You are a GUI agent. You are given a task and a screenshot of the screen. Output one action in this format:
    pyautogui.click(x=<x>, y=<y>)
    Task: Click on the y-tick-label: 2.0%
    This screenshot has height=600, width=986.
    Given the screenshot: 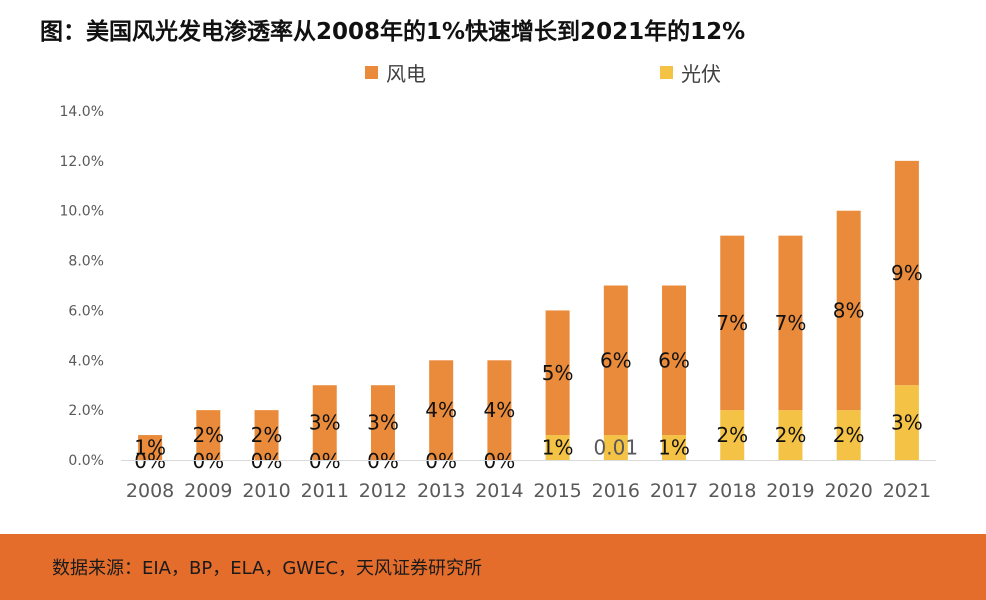 What is the action you would take?
    pyautogui.click(x=86, y=411)
    